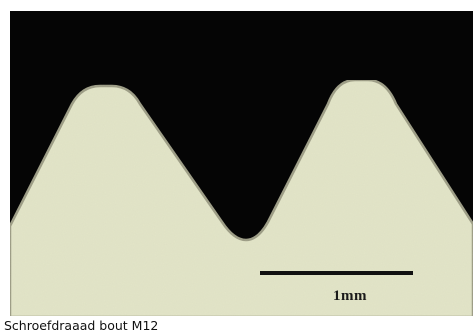 Image resolution: width=473 pixels, height=336 pixels. Describe the element at coordinates (350, 296) in the screenshot. I see `scale-bar-label: 1mm` at that location.